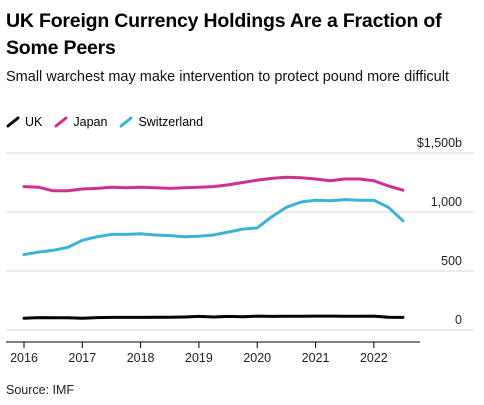 The image size is (484, 405). What do you see at coordinates (110, 122) in the screenshot?
I see `chart-legend: UK Japan Switzerland` at bounding box center [110, 122].